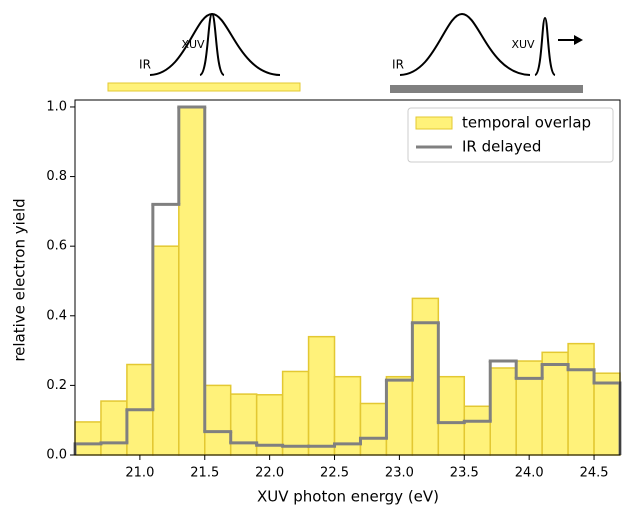  I want to click on arrow-head, so click(578, 40).